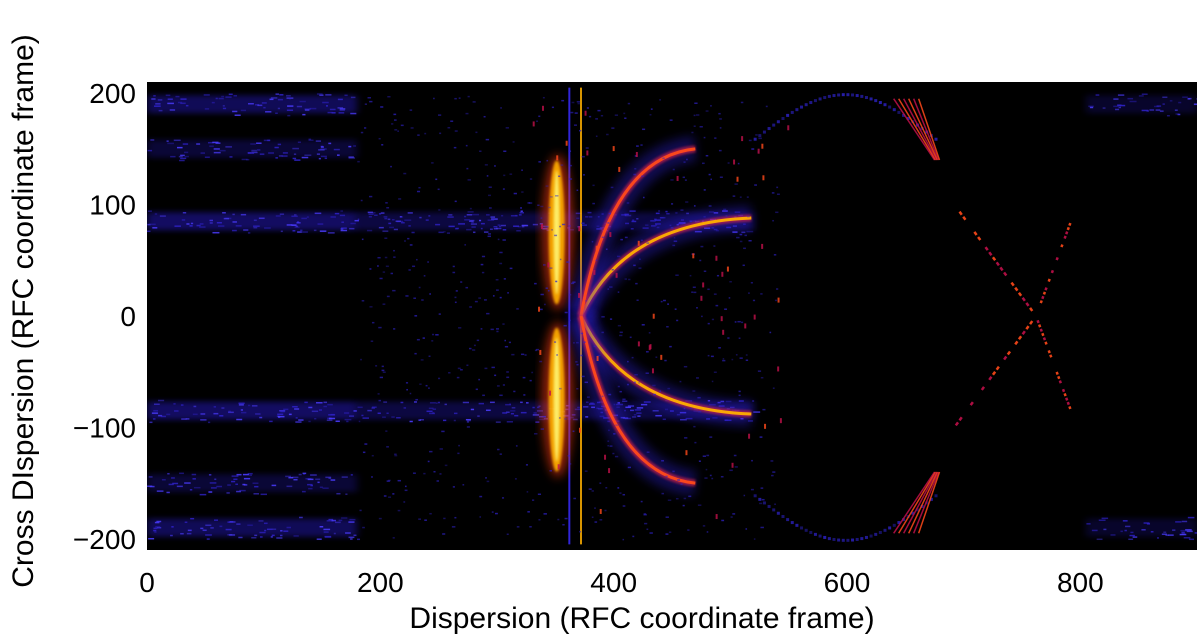  What do you see at coordinates (147, 582) in the screenshot?
I see `x-tick-label: 0` at bounding box center [147, 582].